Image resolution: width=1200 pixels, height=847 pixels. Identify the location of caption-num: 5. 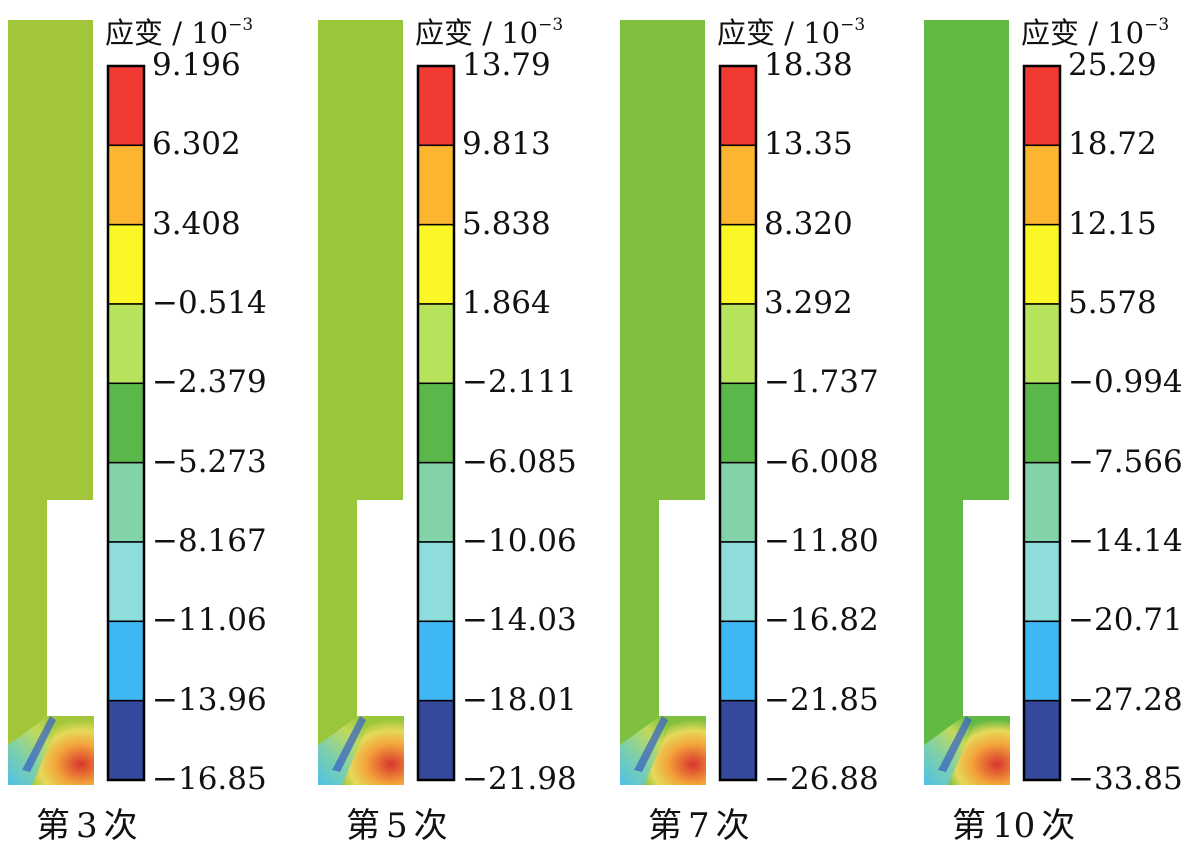
(397, 826).